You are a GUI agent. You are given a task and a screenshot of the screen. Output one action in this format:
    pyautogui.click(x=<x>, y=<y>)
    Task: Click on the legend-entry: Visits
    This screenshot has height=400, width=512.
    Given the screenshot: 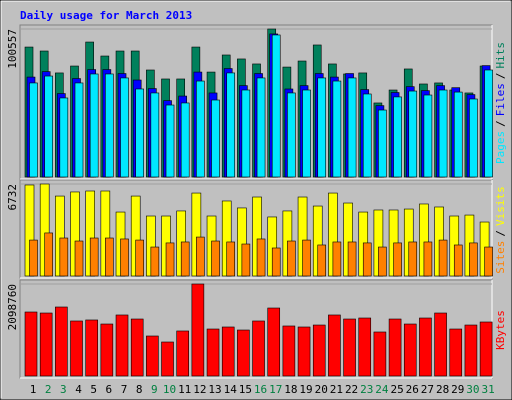 What is the action you would take?
    pyautogui.click(x=500, y=206)
    